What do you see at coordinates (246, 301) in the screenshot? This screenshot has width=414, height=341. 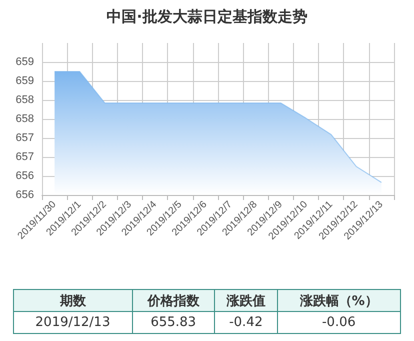 I see `text: 涨跌值` at bounding box center [246, 301].